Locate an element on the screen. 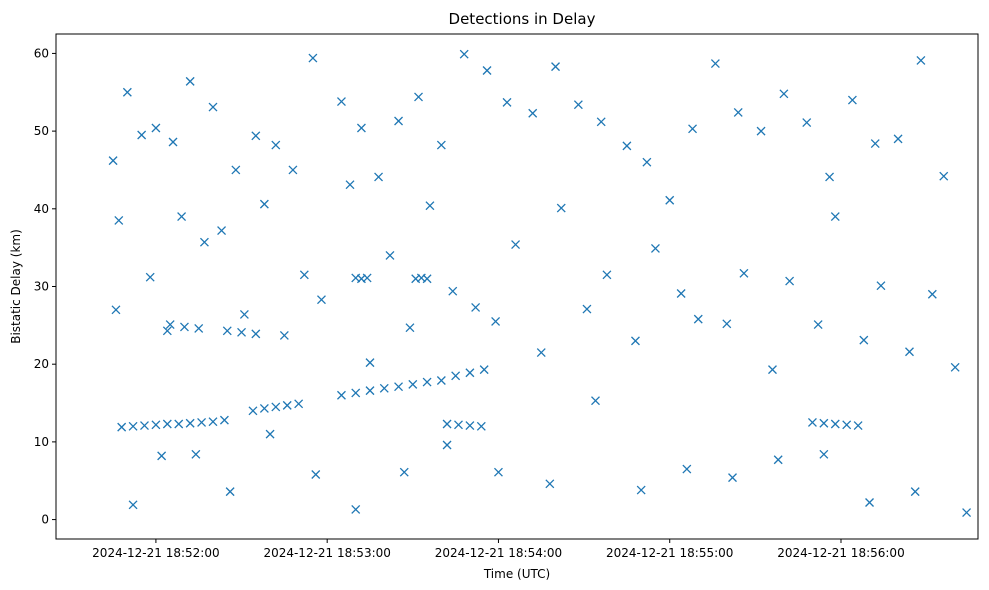  y-tick-label: 10 is located at coordinates (41, 442).